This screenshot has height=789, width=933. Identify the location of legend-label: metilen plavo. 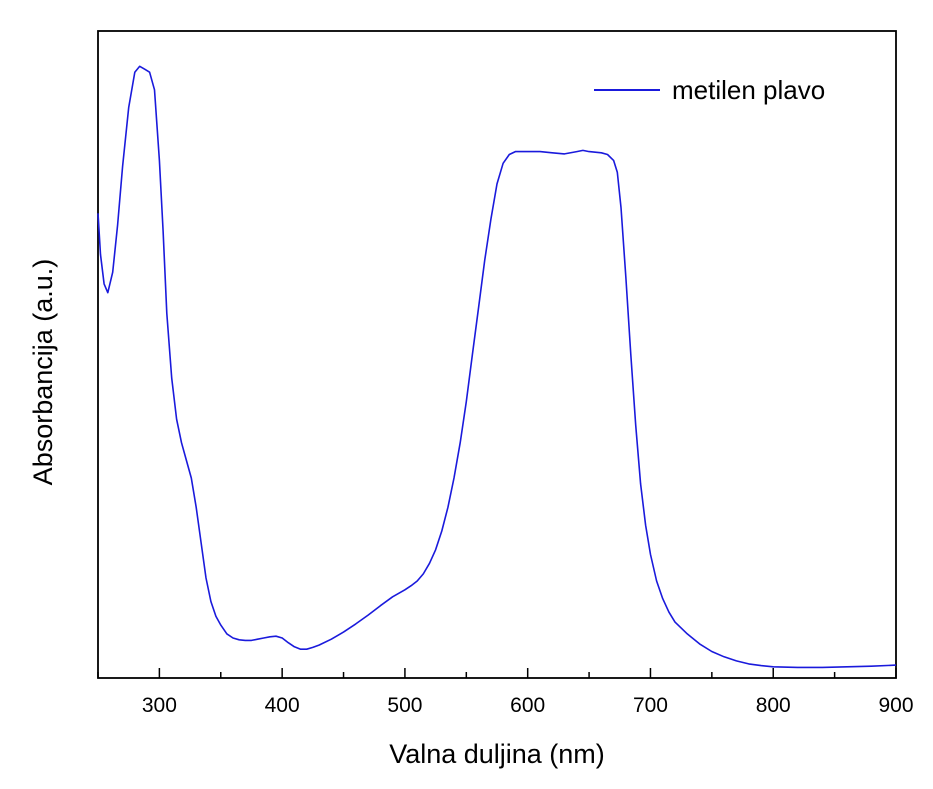
(748, 90).